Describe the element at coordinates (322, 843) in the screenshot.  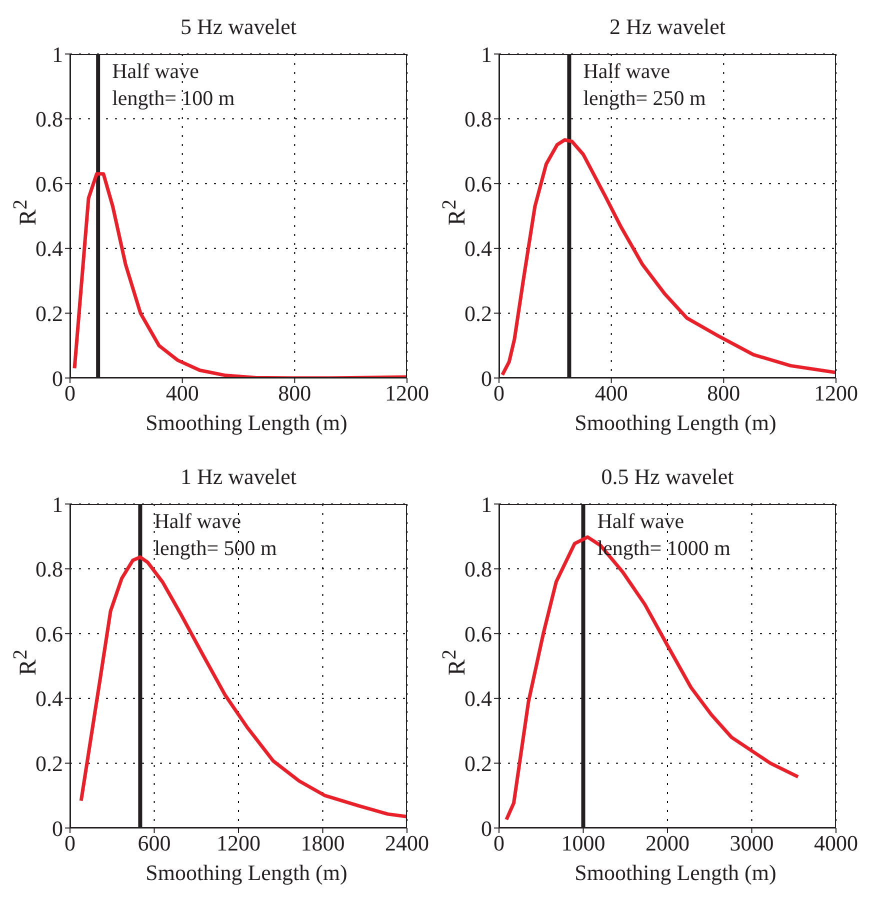
I see `x-tick-label: 1800` at that location.